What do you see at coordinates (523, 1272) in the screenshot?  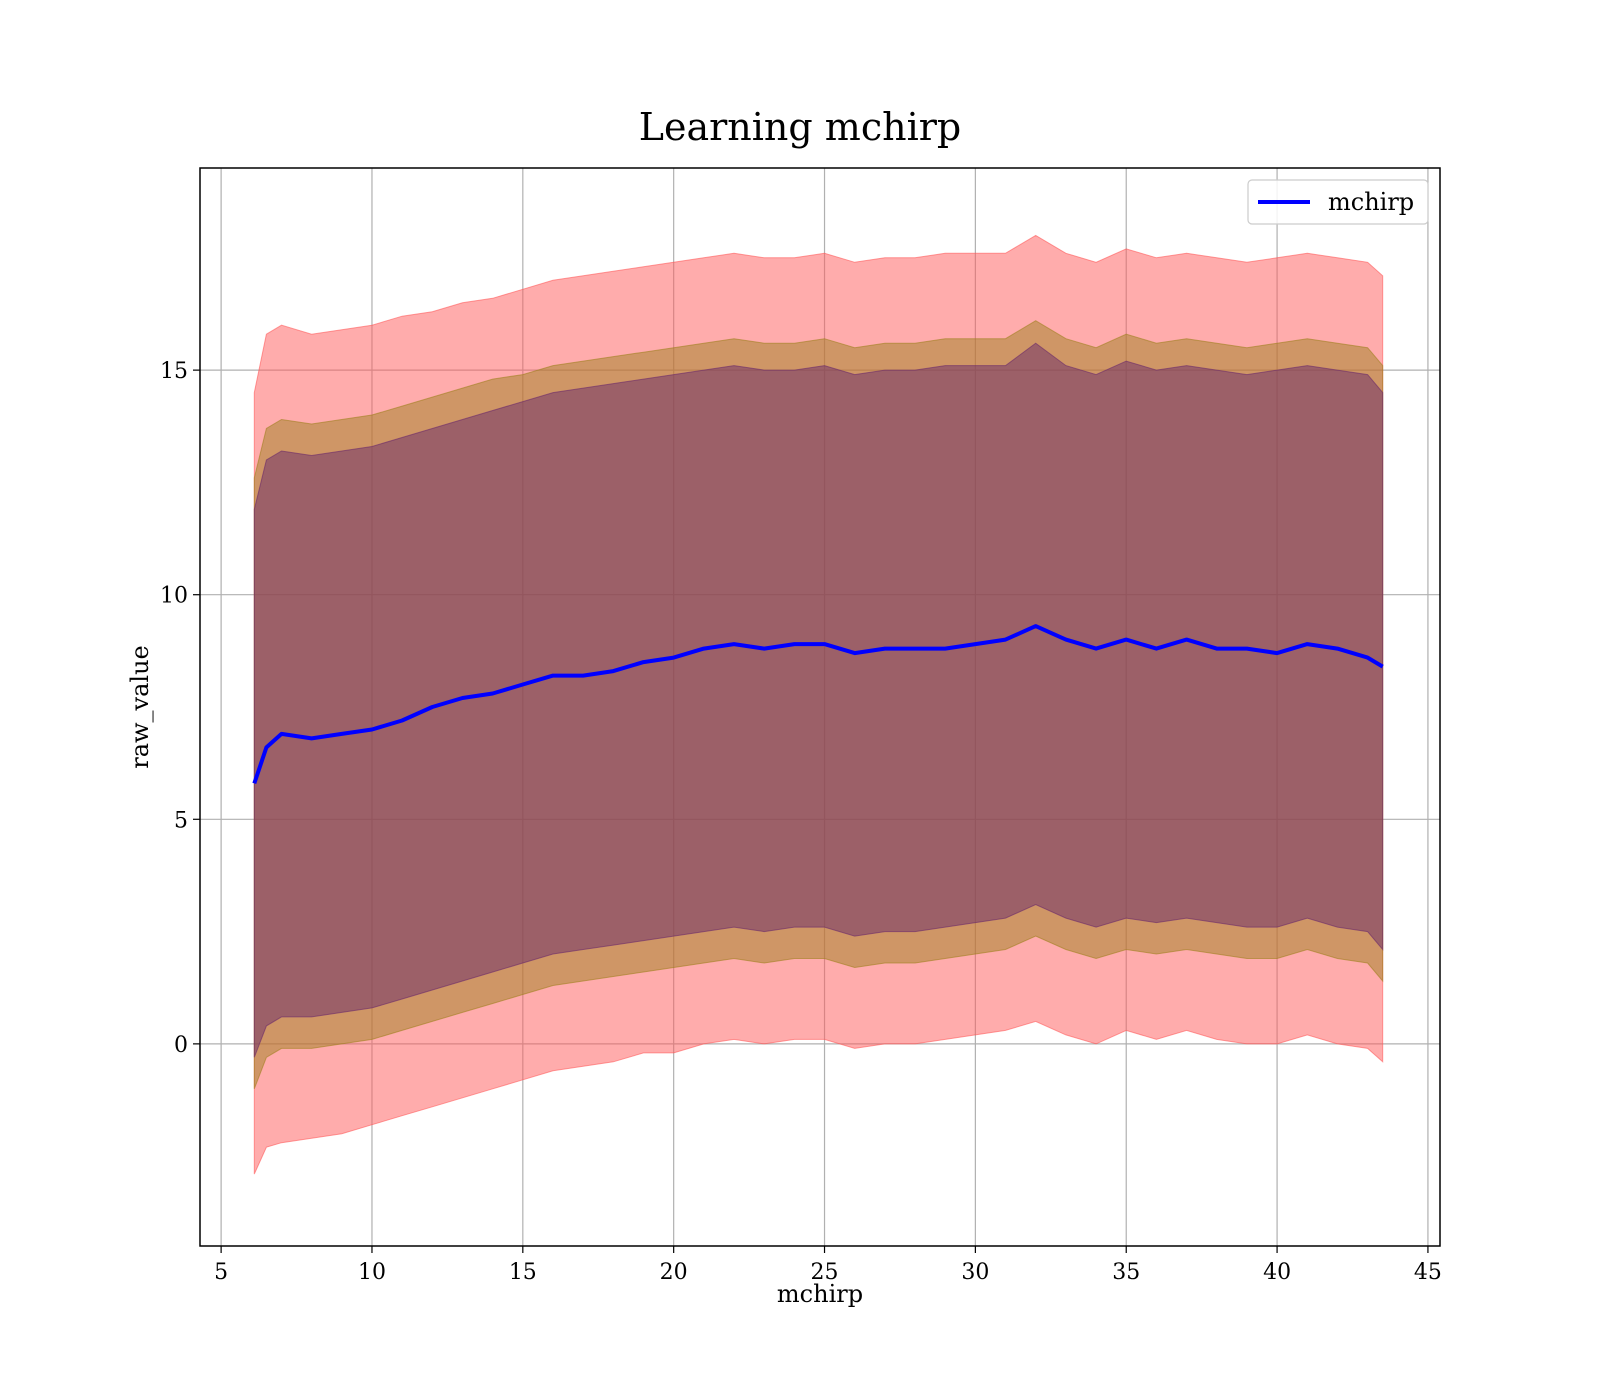 I see `x-tick-label: 15` at bounding box center [523, 1272].